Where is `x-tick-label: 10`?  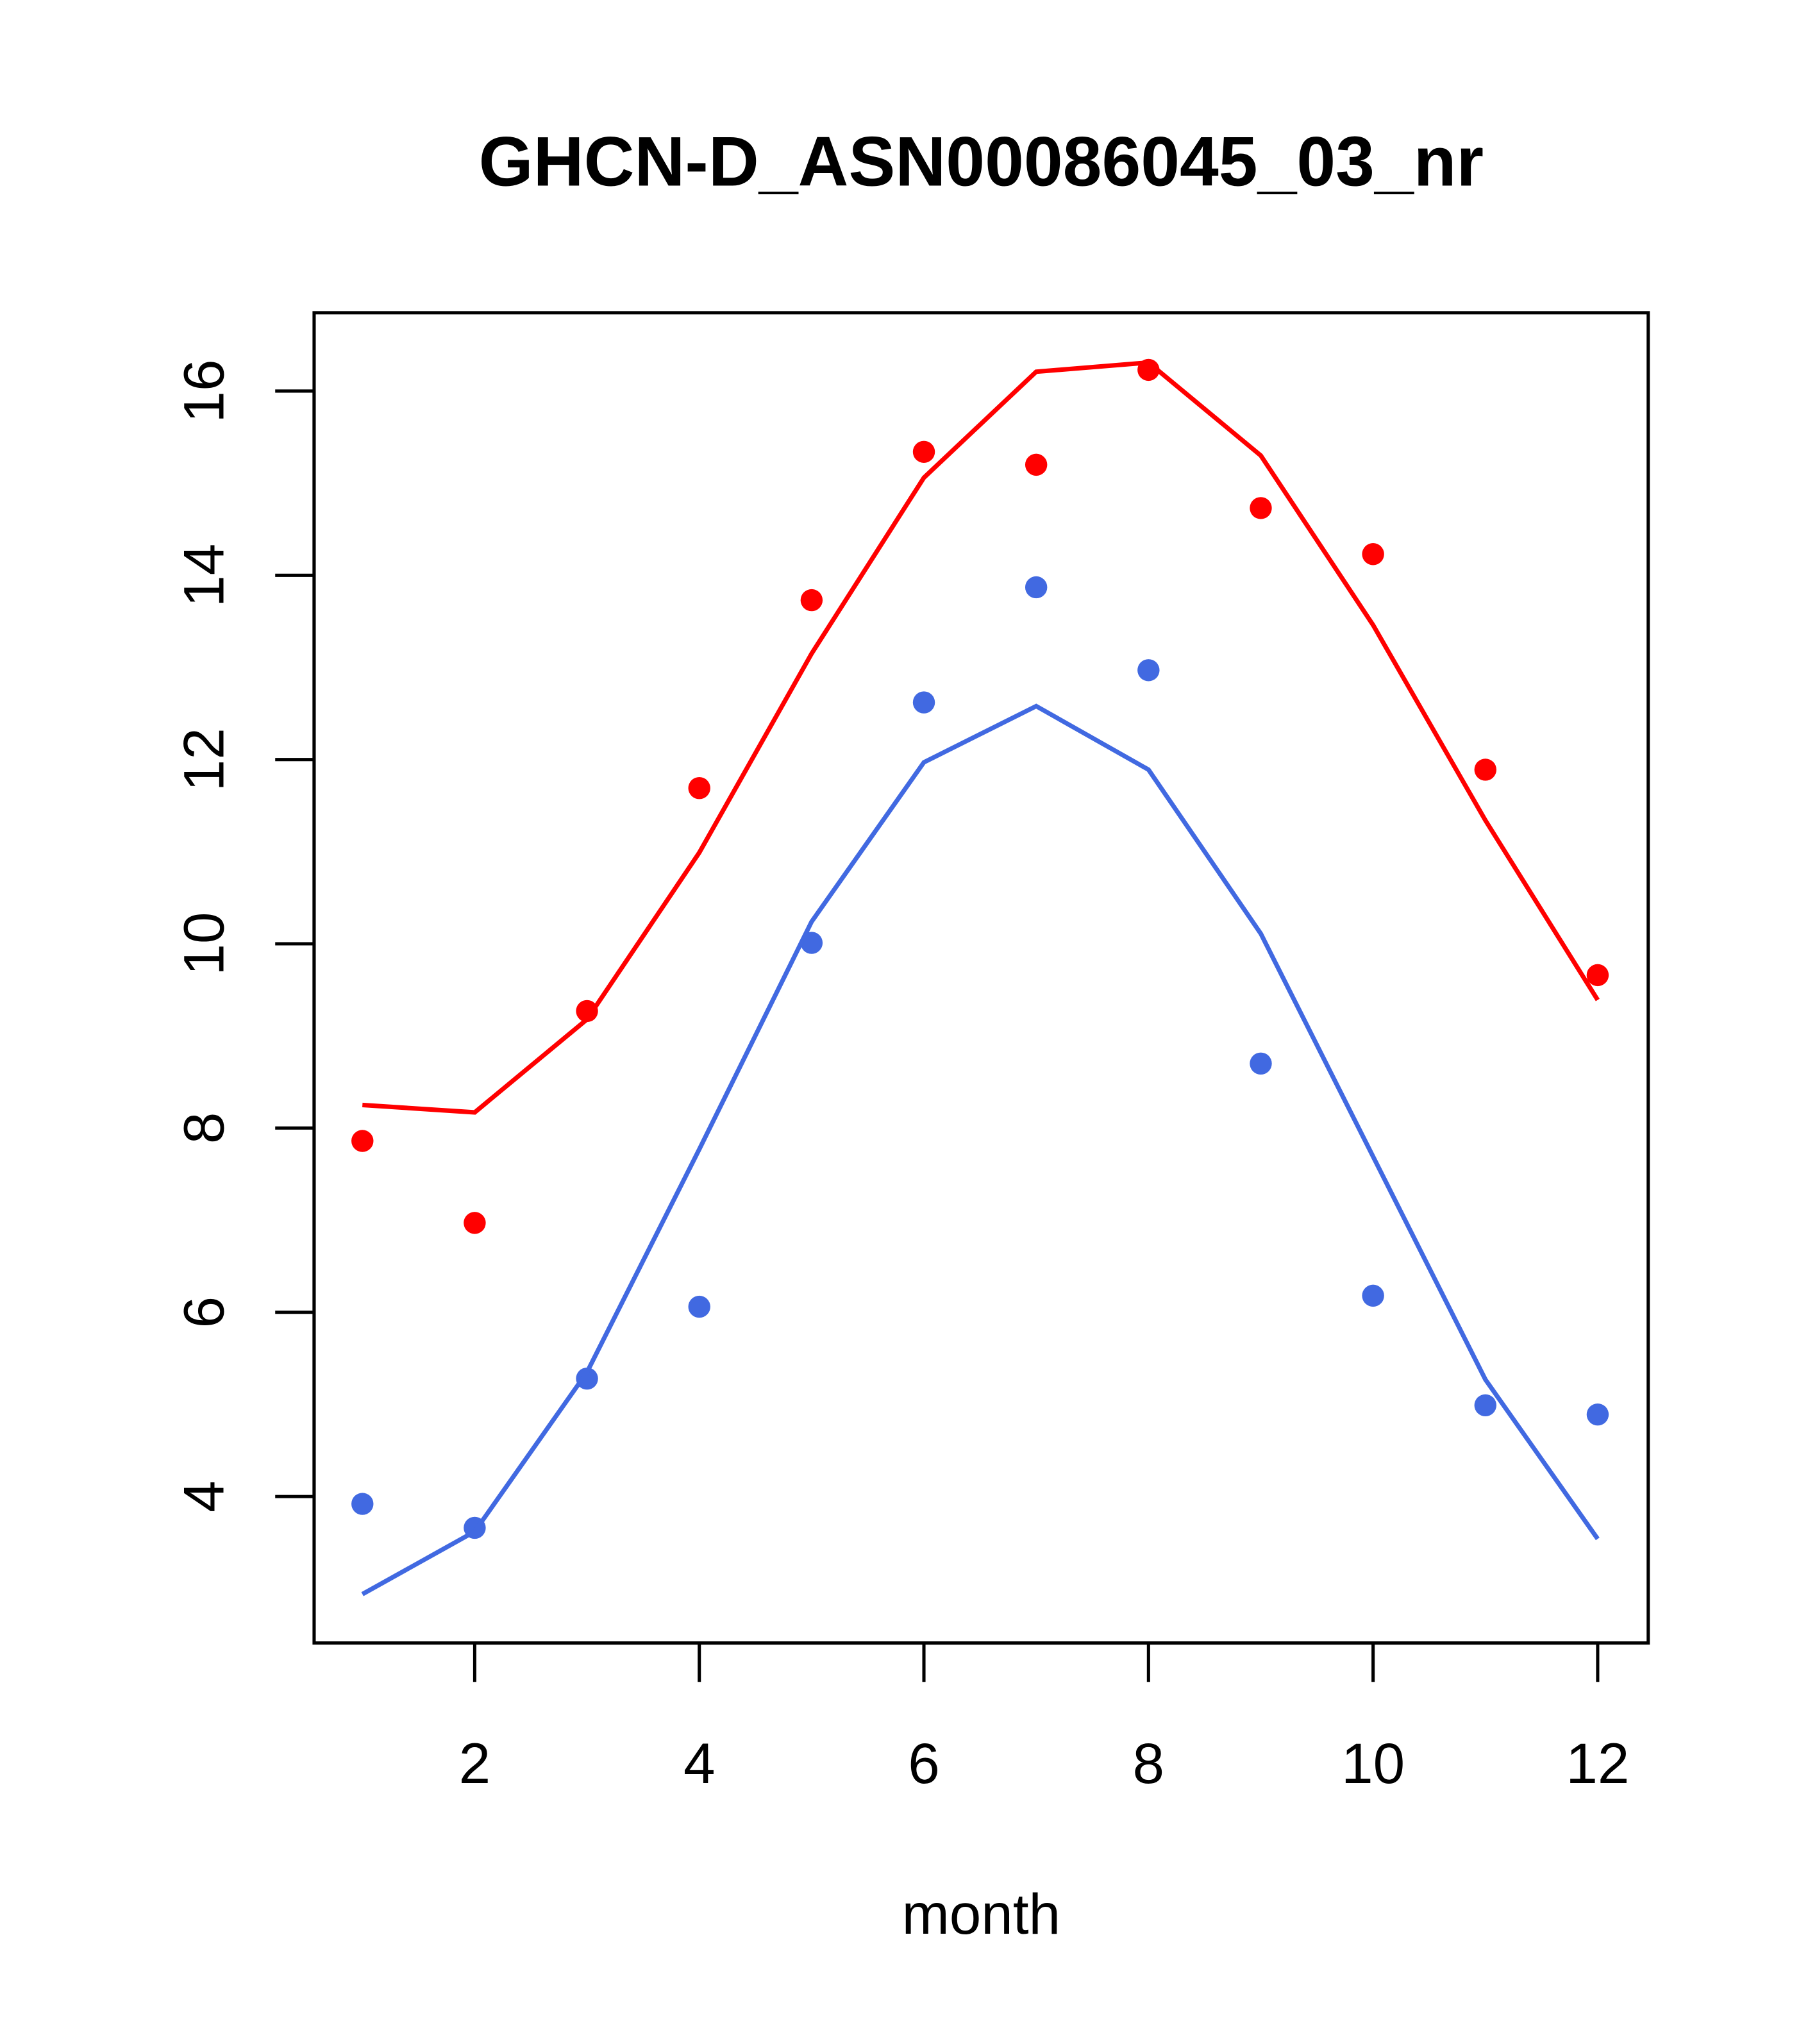 x-tick-label: 10 is located at coordinates (1373, 1763).